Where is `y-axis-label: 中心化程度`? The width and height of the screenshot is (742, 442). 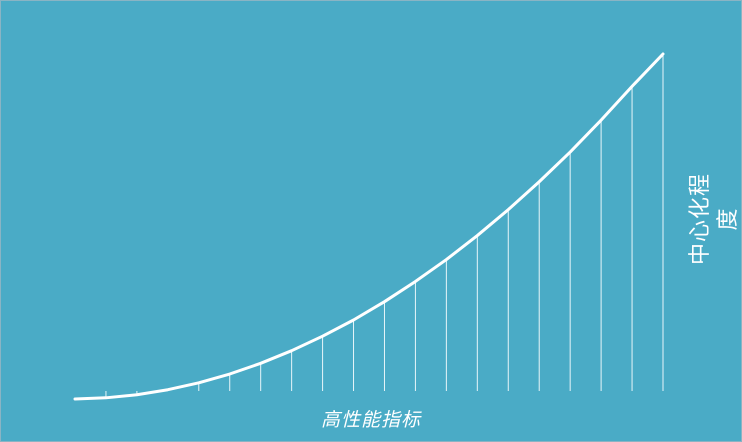 y-axis-label: 中心化程度 is located at coordinates (714, 219).